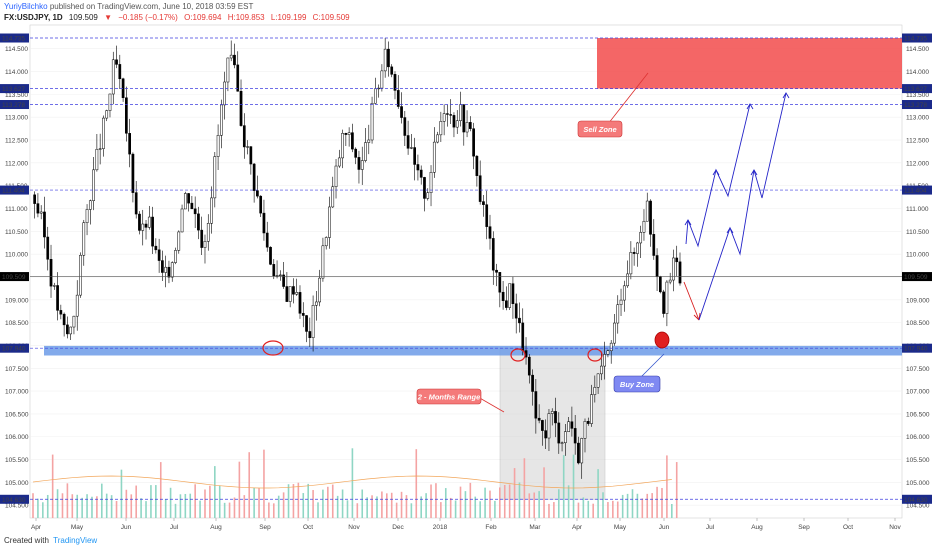 Image resolution: width=932 pixels, height=550 pixels. What do you see at coordinates (918, 392) in the screenshot?
I see `y-tick-label-right: 107.000` at bounding box center [918, 392].